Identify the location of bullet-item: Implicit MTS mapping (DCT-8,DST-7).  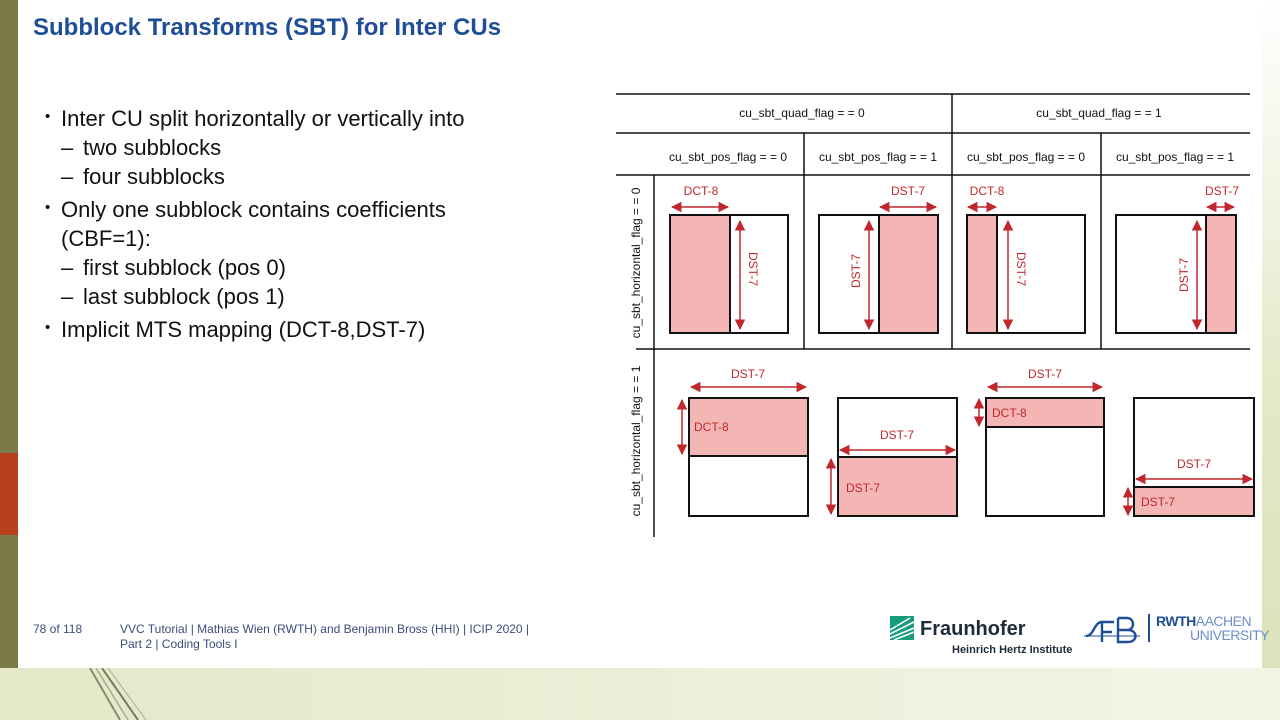
(303, 328).